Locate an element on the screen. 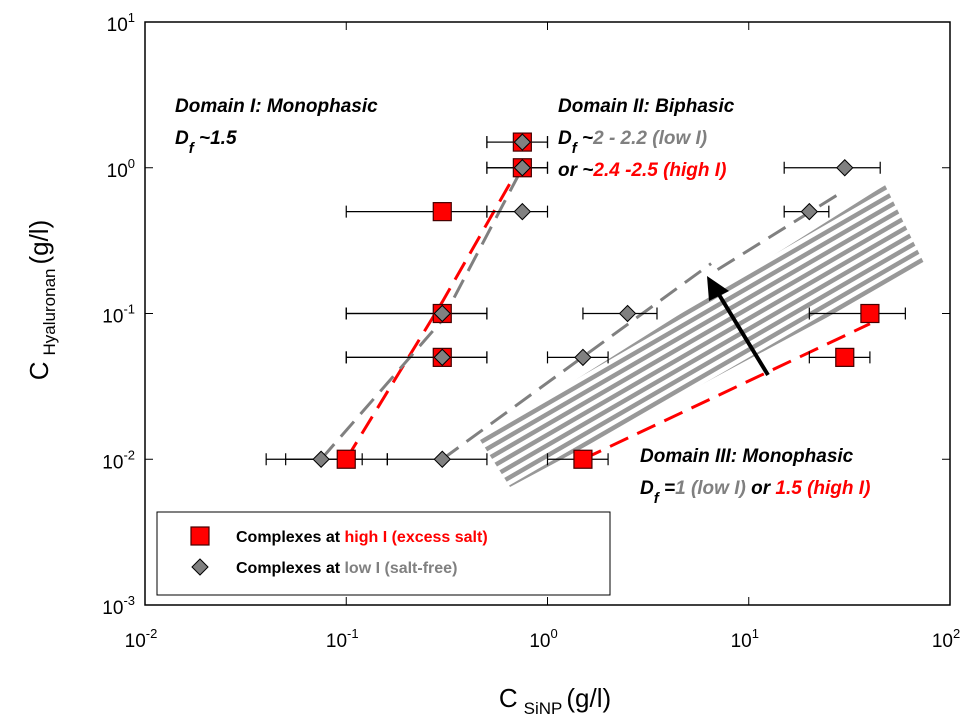 Image resolution: width=979 pixels, height=722 pixels. annotation-text: or is located at coordinates (761, 488).